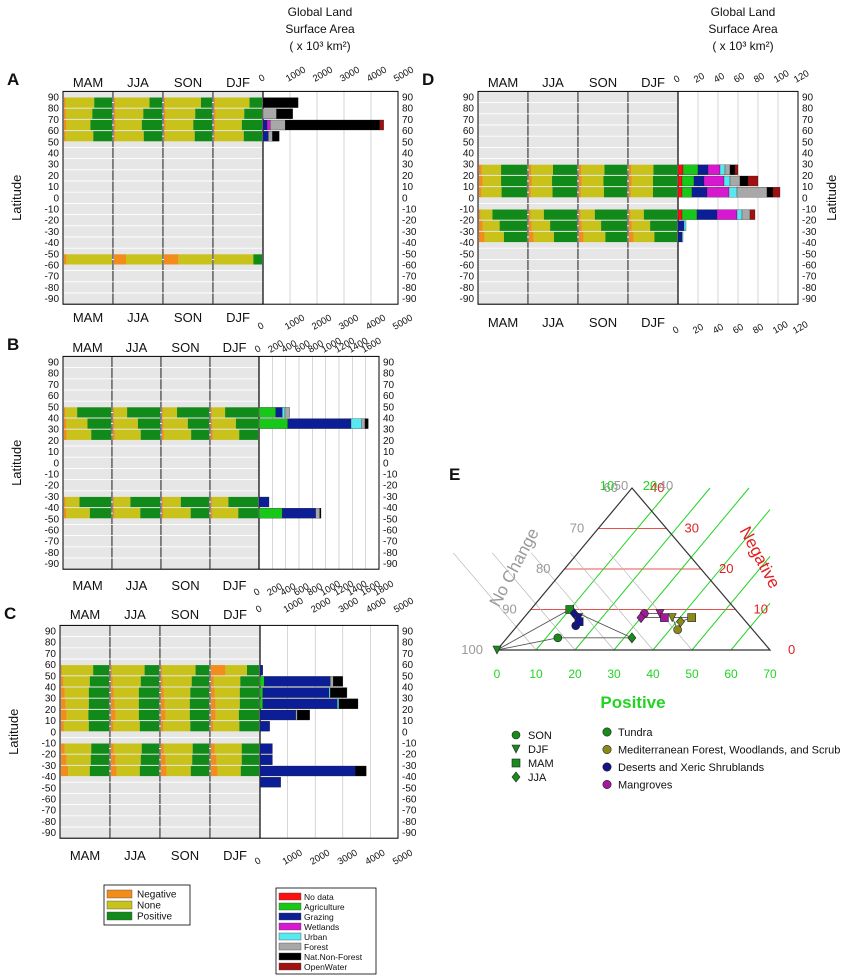 The height and width of the screenshot is (979, 858). What do you see at coordinates (603, 198) in the screenshot?
I see `season-panel-bg` at bounding box center [603, 198].